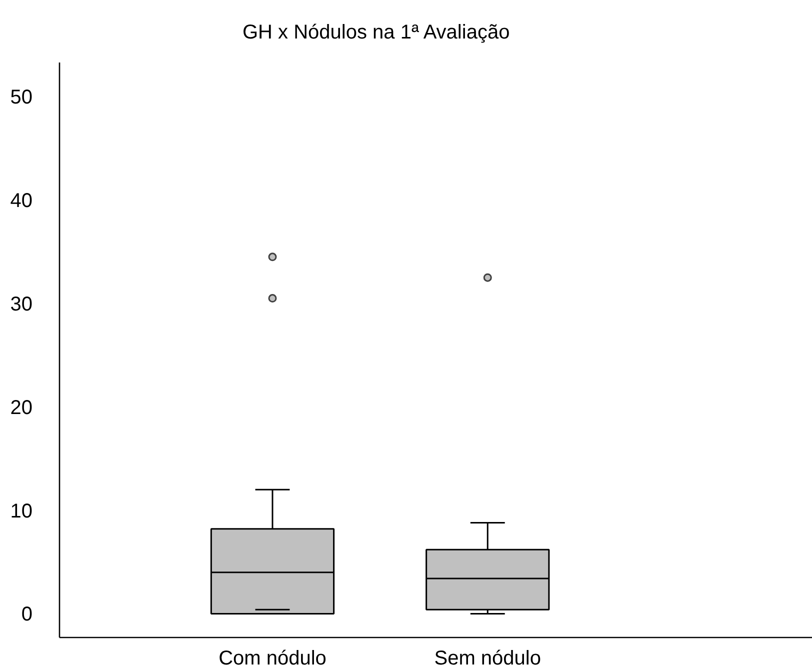 Image resolution: width=812 pixels, height=672 pixels. What do you see at coordinates (21, 407) in the screenshot?
I see `y-tick-label: 20` at bounding box center [21, 407].